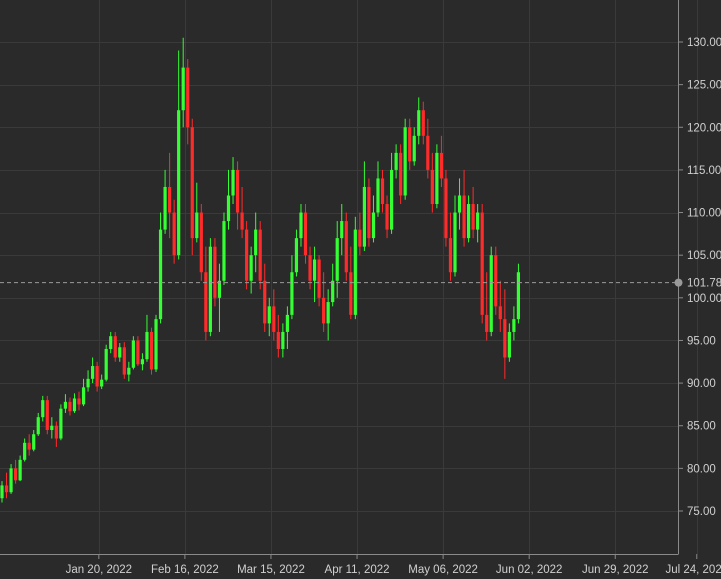 This screenshot has width=721, height=579. I want to click on last-price-indicator: 101.78, so click(360, 284).